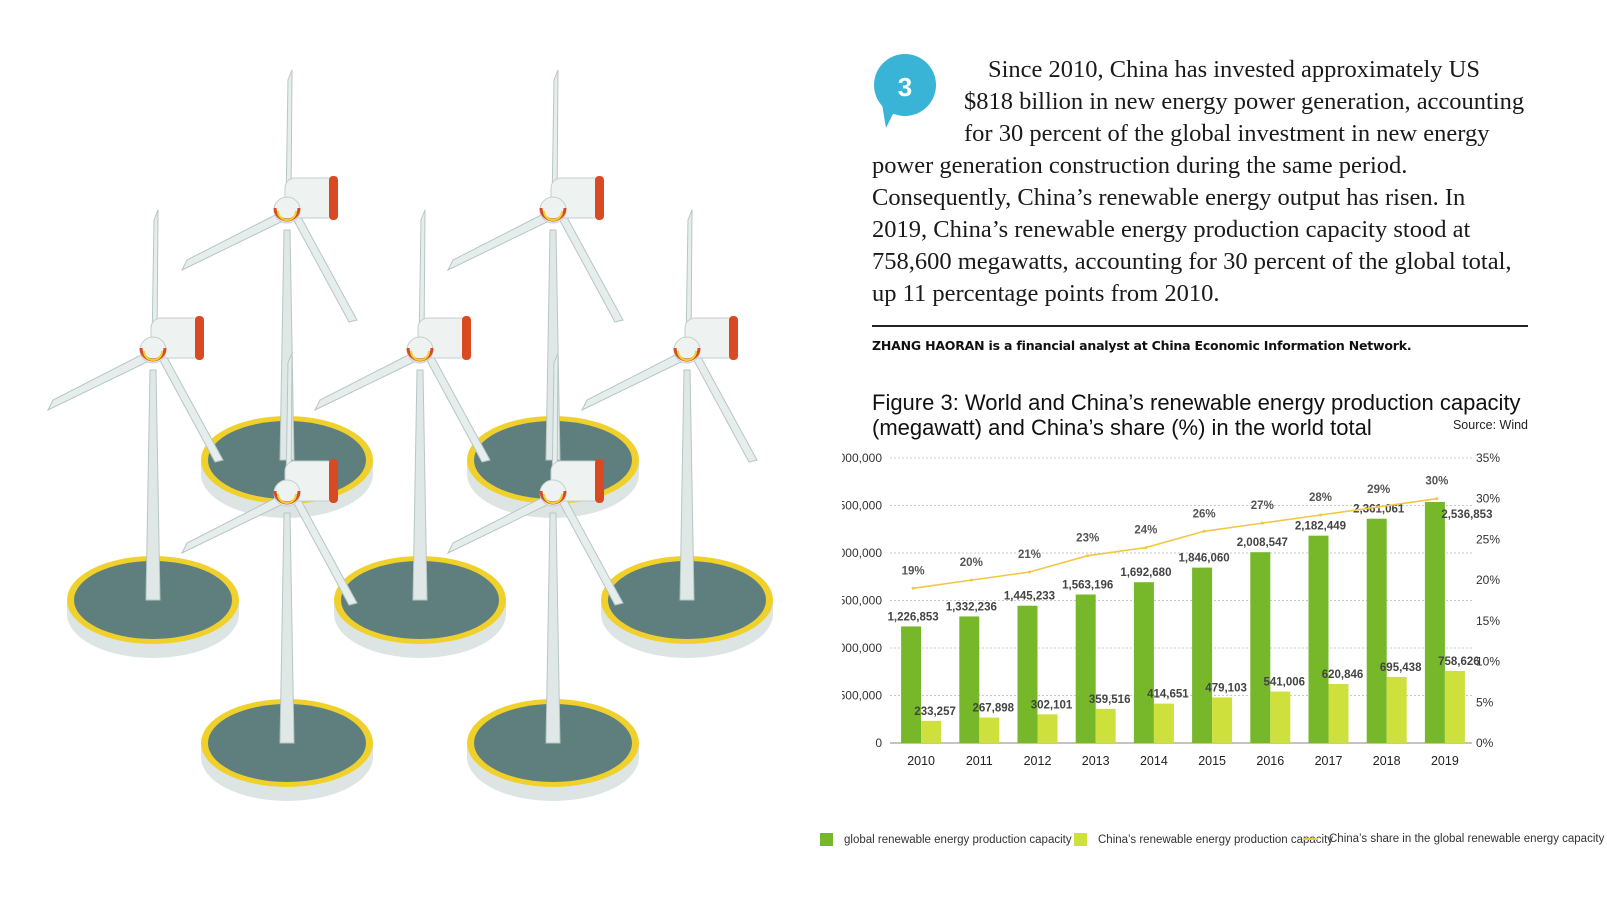 This screenshot has width=1607, height=911. What do you see at coordinates (979, 761) in the screenshot?
I see `x-tick-label: 2011` at bounding box center [979, 761].